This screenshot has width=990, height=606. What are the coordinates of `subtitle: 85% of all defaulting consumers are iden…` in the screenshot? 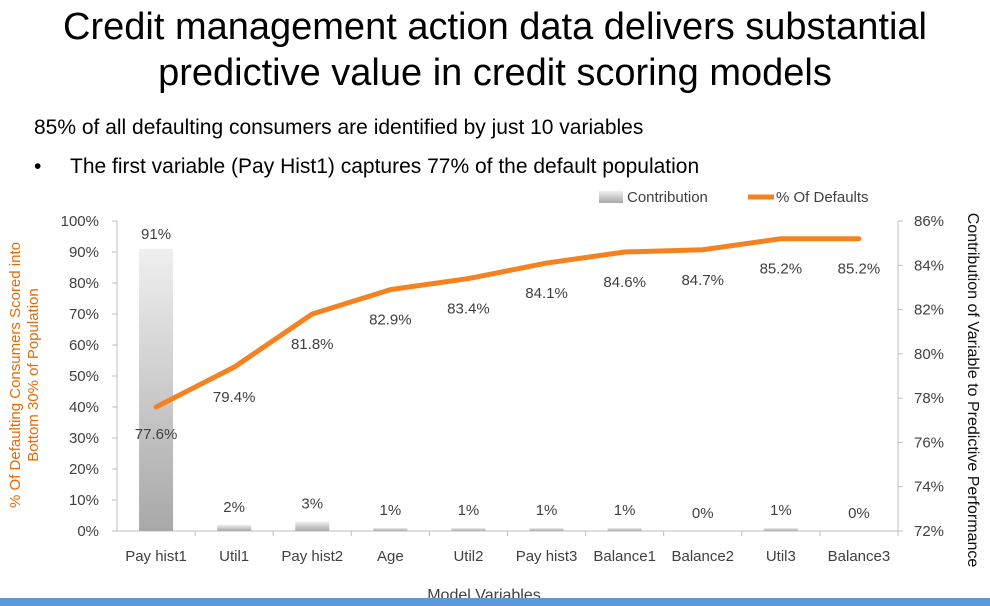 It's located at (339, 127).